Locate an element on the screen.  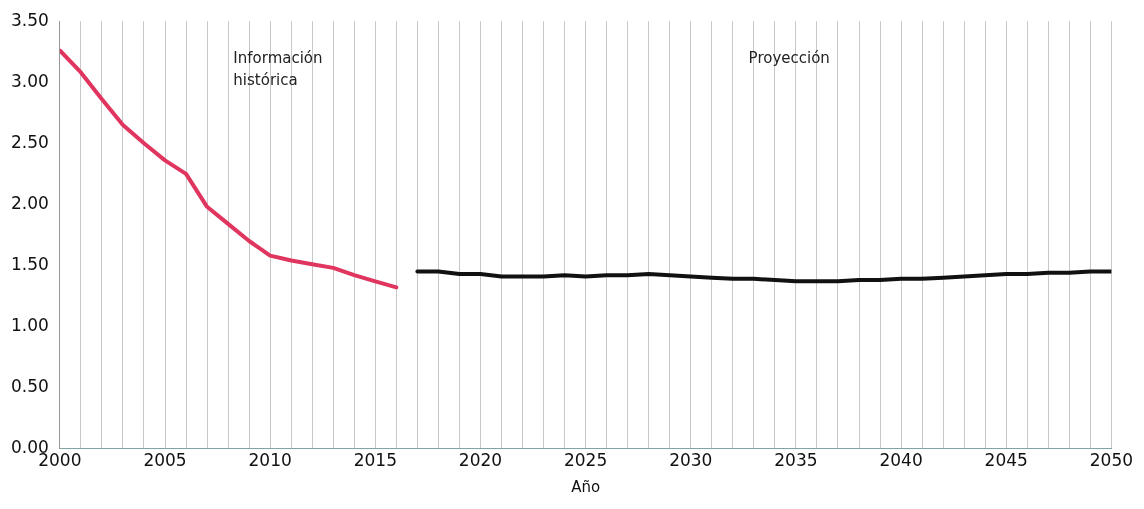
y-tick-label: 2.50 is located at coordinates (29, 141).